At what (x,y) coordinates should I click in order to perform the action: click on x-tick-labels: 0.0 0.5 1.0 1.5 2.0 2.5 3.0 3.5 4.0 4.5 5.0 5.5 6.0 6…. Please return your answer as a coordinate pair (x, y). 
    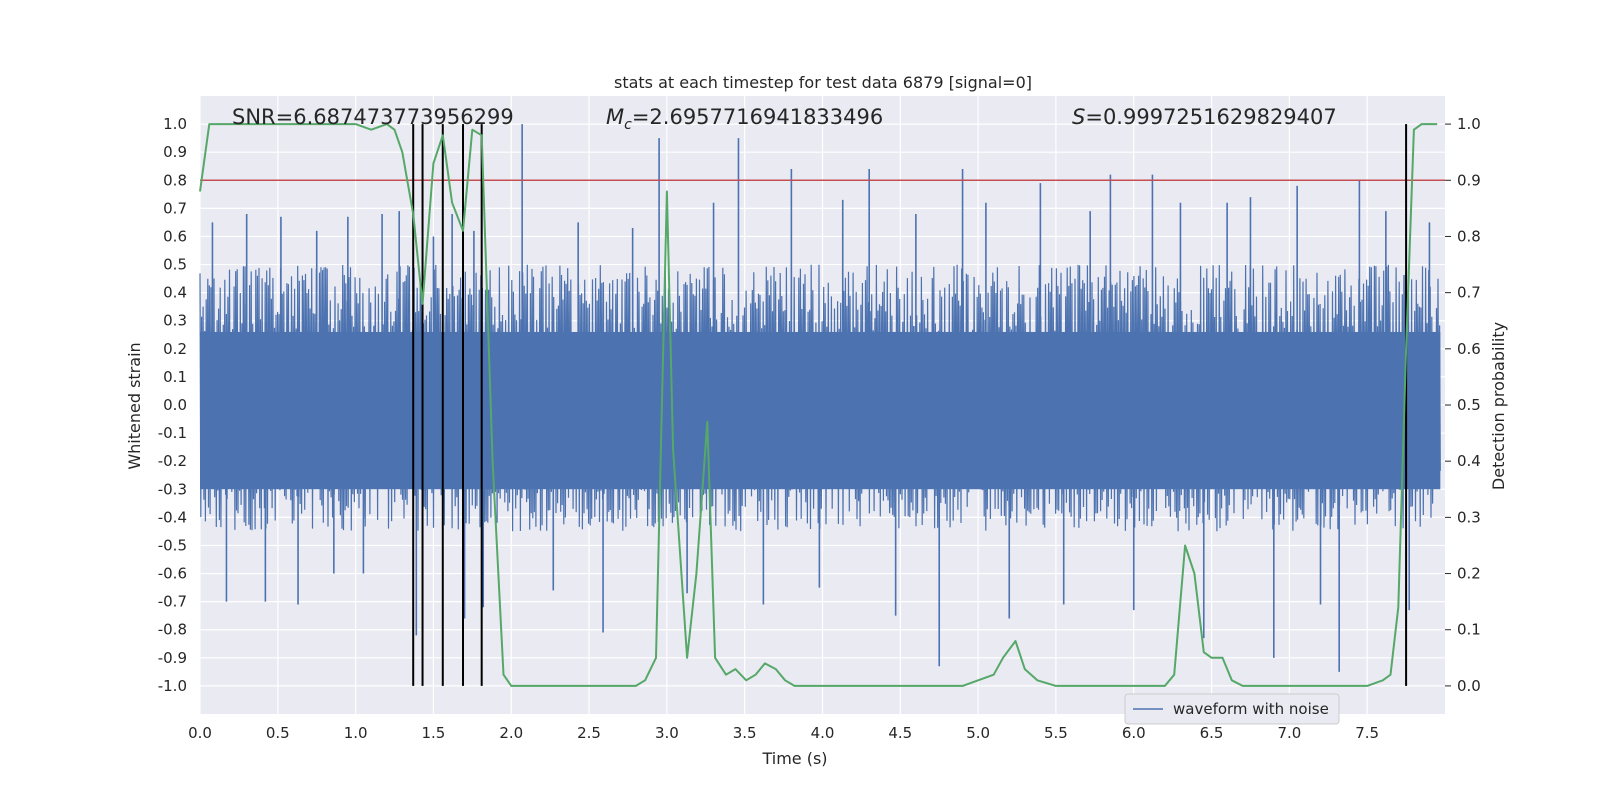
    Looking at the image, I should click on (783, 733).